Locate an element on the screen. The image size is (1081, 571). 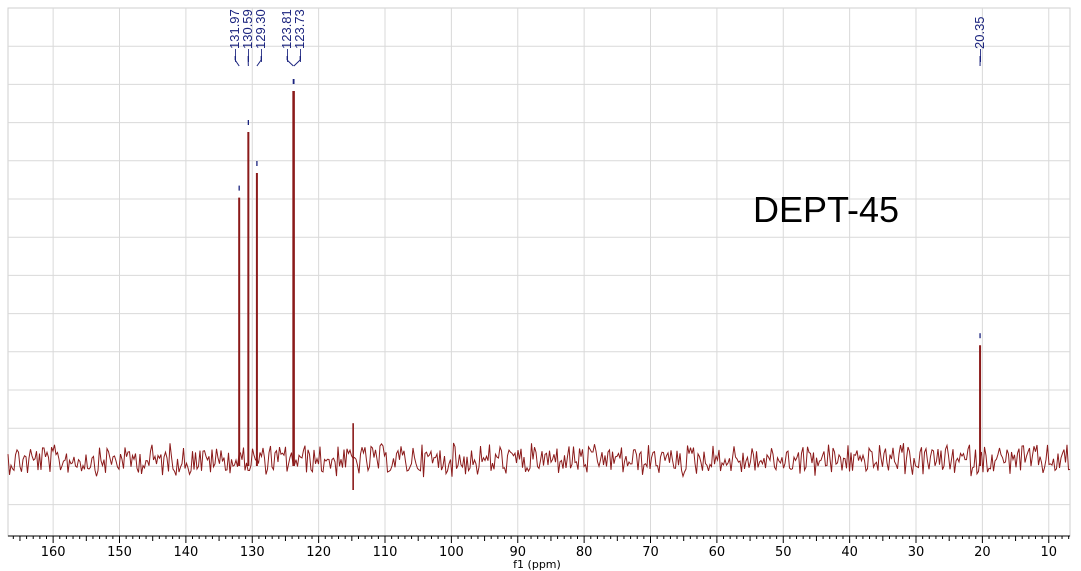
peak-label: —123.81 is located at coordinates (286, 35).